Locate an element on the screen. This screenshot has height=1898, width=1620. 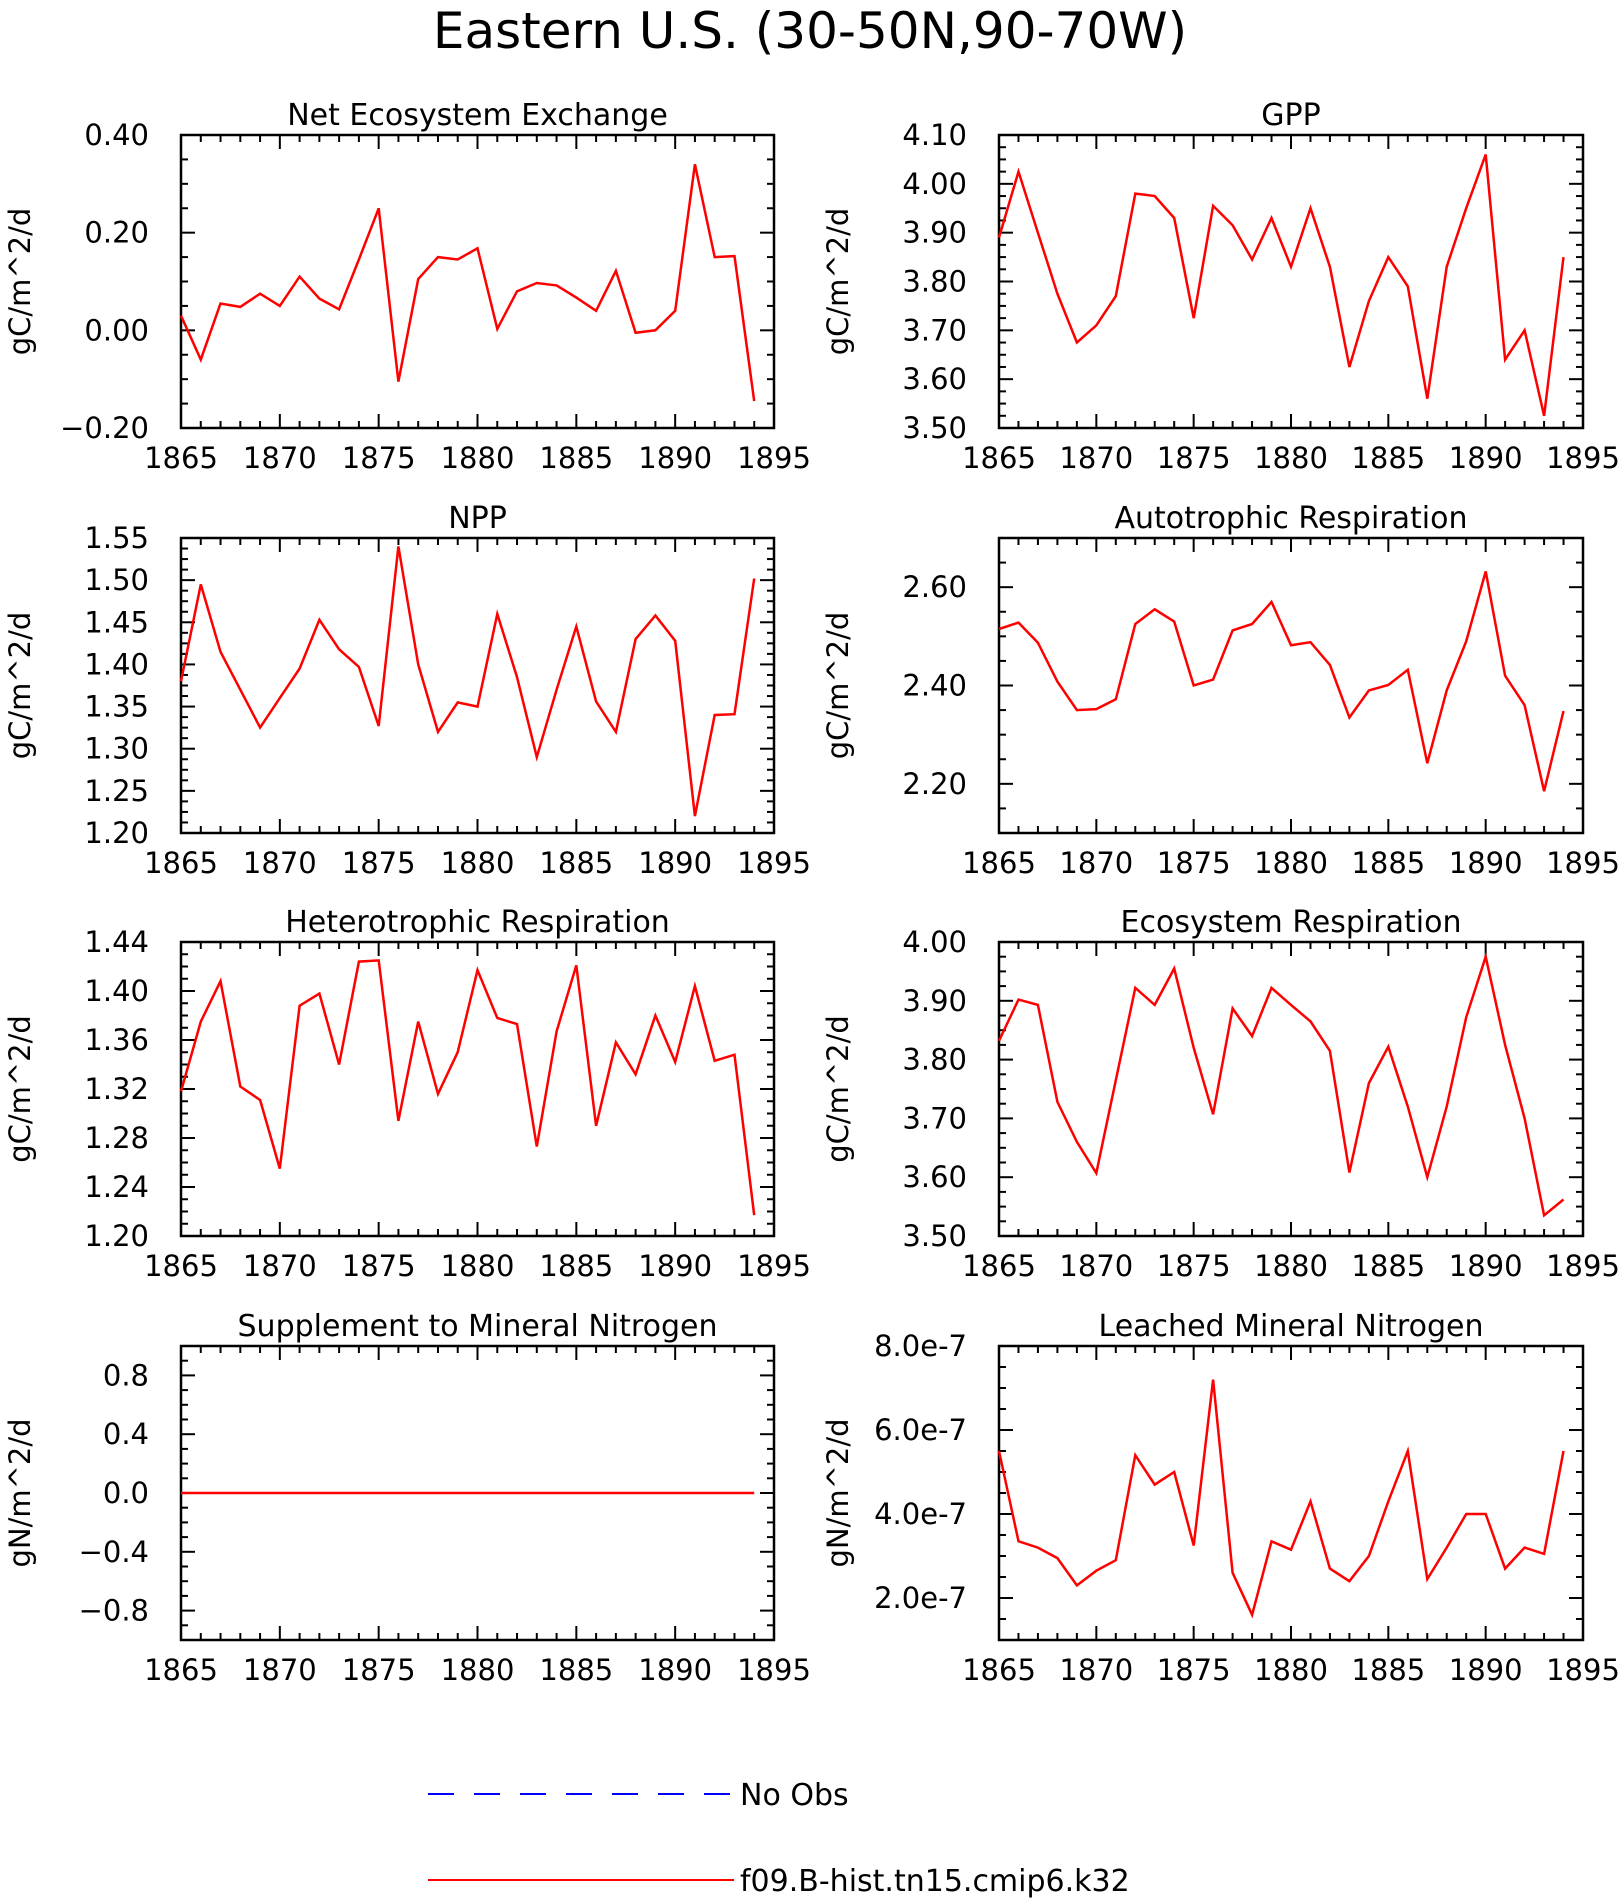
y-tick-label: 1.32 is located at coordinates (116, 1089).